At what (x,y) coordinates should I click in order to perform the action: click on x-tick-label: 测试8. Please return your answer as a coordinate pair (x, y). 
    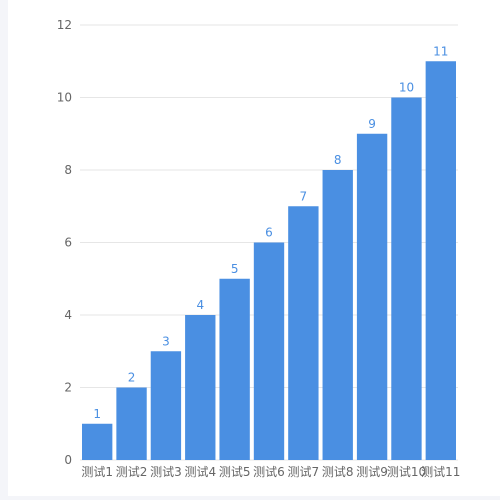
    Looking at the image, I should click on (338, 471).